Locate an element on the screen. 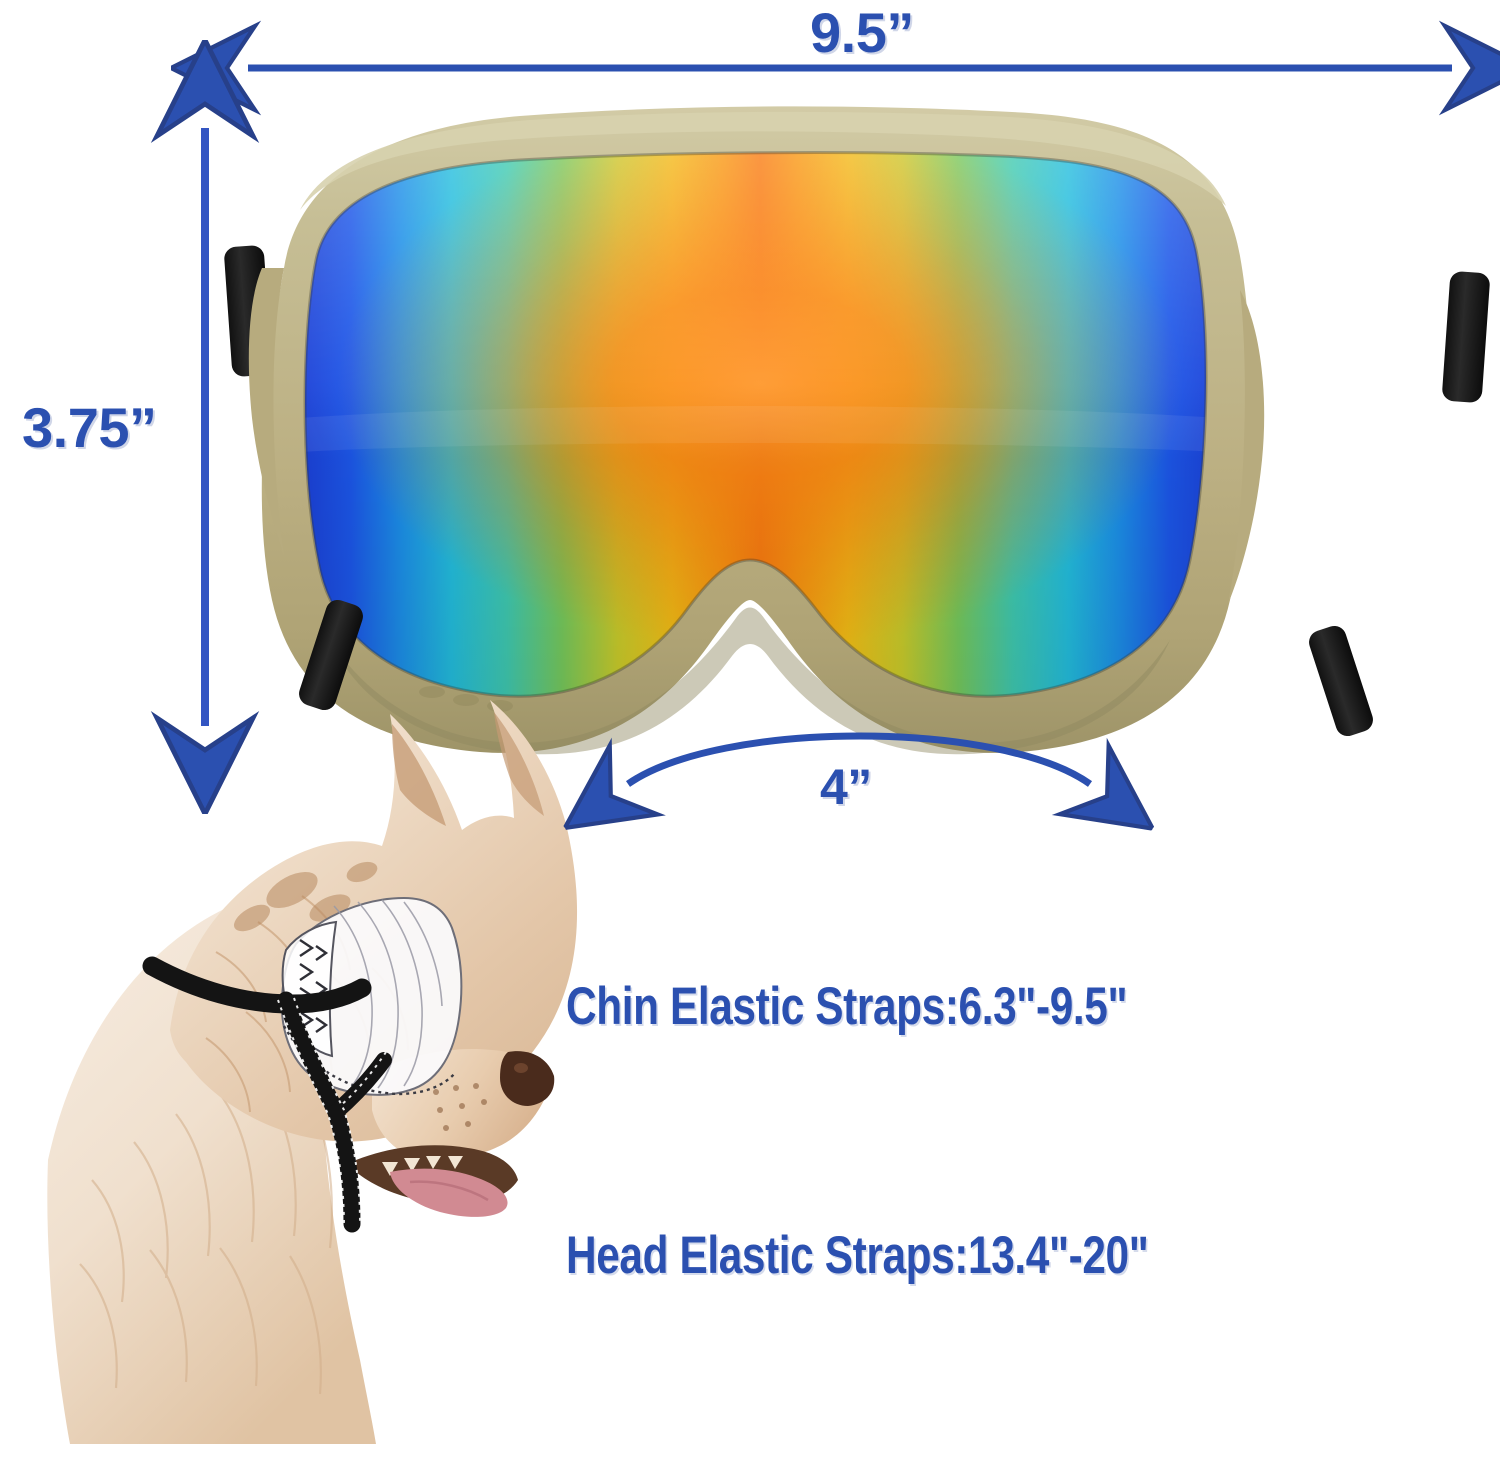  strap-loop-bottom-left is located at coordinates (331, 655).